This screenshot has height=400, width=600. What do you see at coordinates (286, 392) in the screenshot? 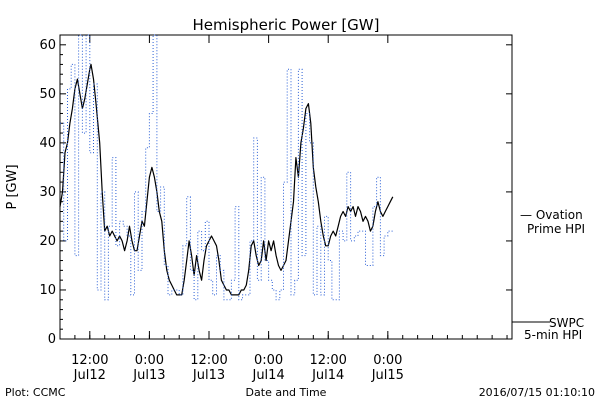
I see `footer-center: Date and Time` at bounding box center [286, 392].